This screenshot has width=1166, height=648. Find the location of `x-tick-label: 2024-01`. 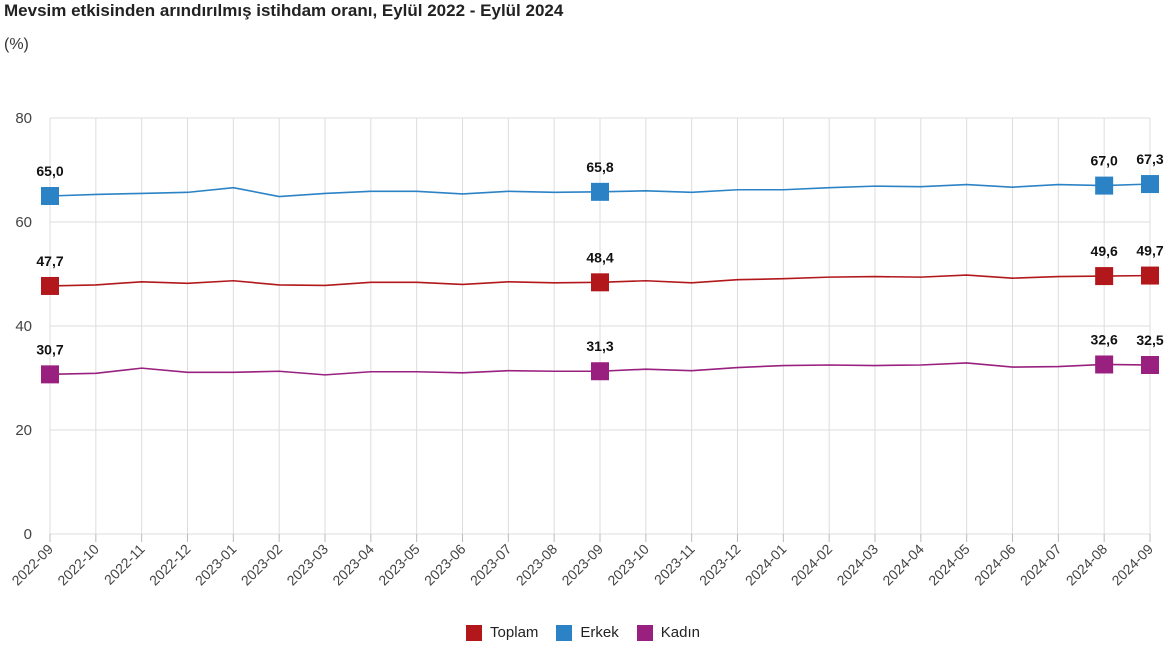

x-tick-label: 2024-01 is located at coordinates (766, 565).